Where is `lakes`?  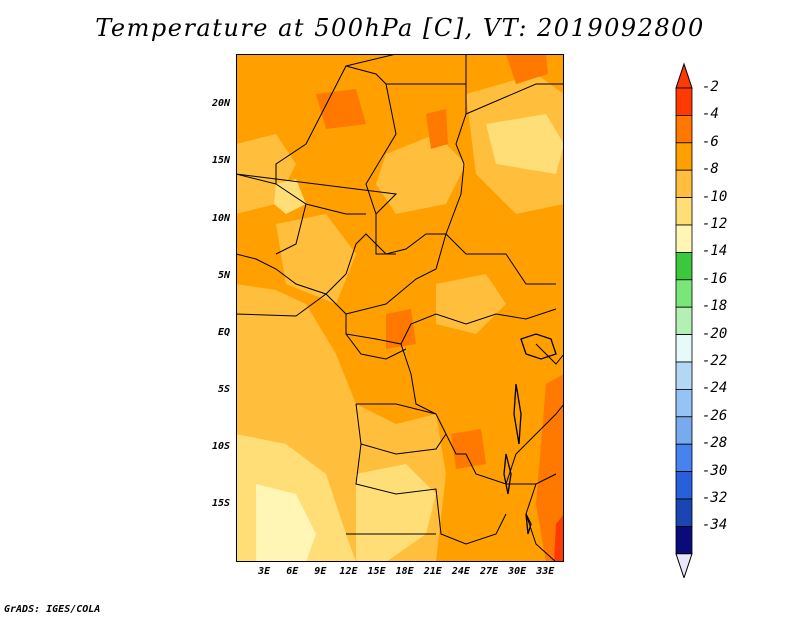
lakes is located at coordinates (530, 434).